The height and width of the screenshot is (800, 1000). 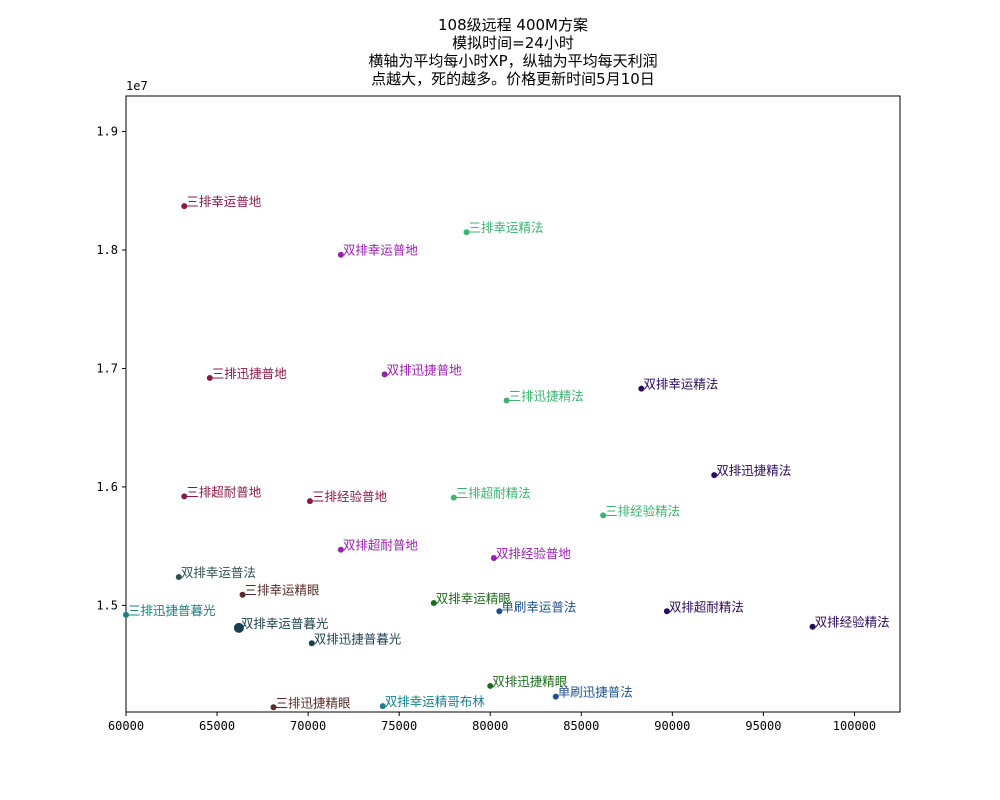 What do you see at coordinates (218, 572) in the screenshot?
I see `data-point-label: 双排幸运普法` at bounding box center [218, 572].